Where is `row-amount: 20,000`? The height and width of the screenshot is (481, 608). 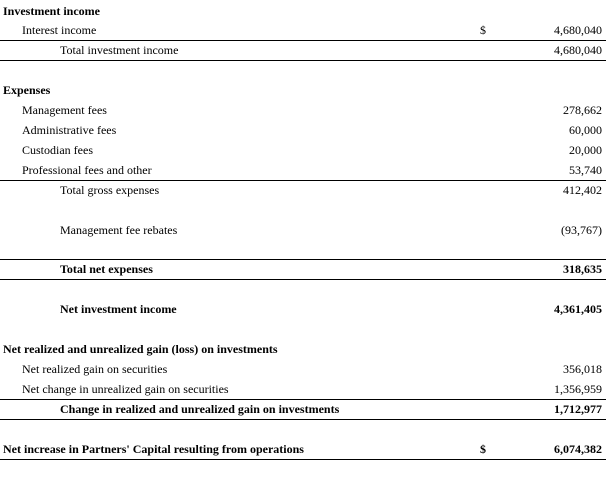
row-amount: 20,000 is located at coordinates (585, 150).